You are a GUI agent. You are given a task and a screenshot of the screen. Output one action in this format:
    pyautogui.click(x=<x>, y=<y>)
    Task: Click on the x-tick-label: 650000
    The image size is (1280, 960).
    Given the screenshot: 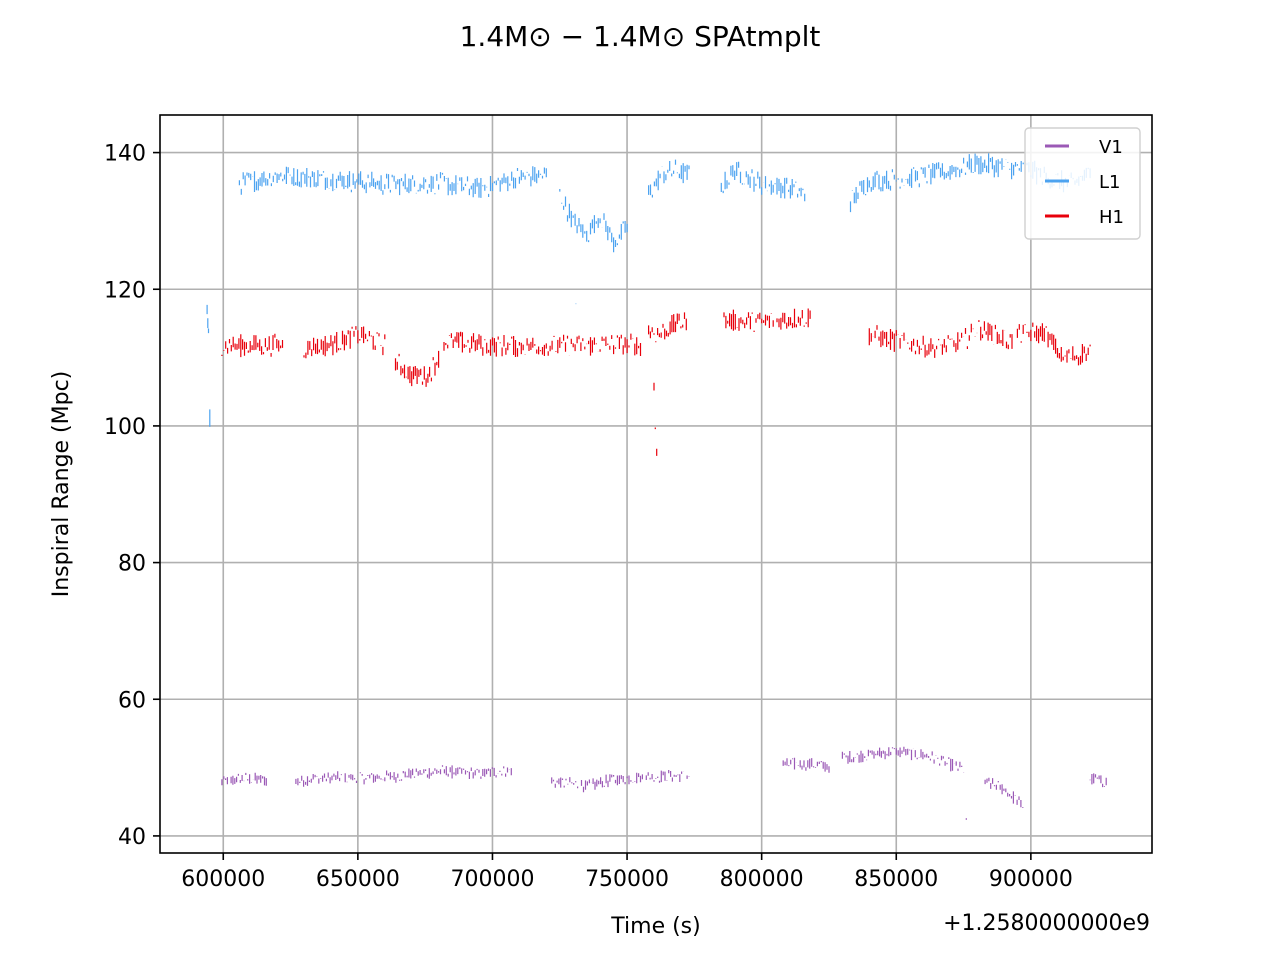 What is the action you would take?
    pyautogui.click(x=358, y=879)
    